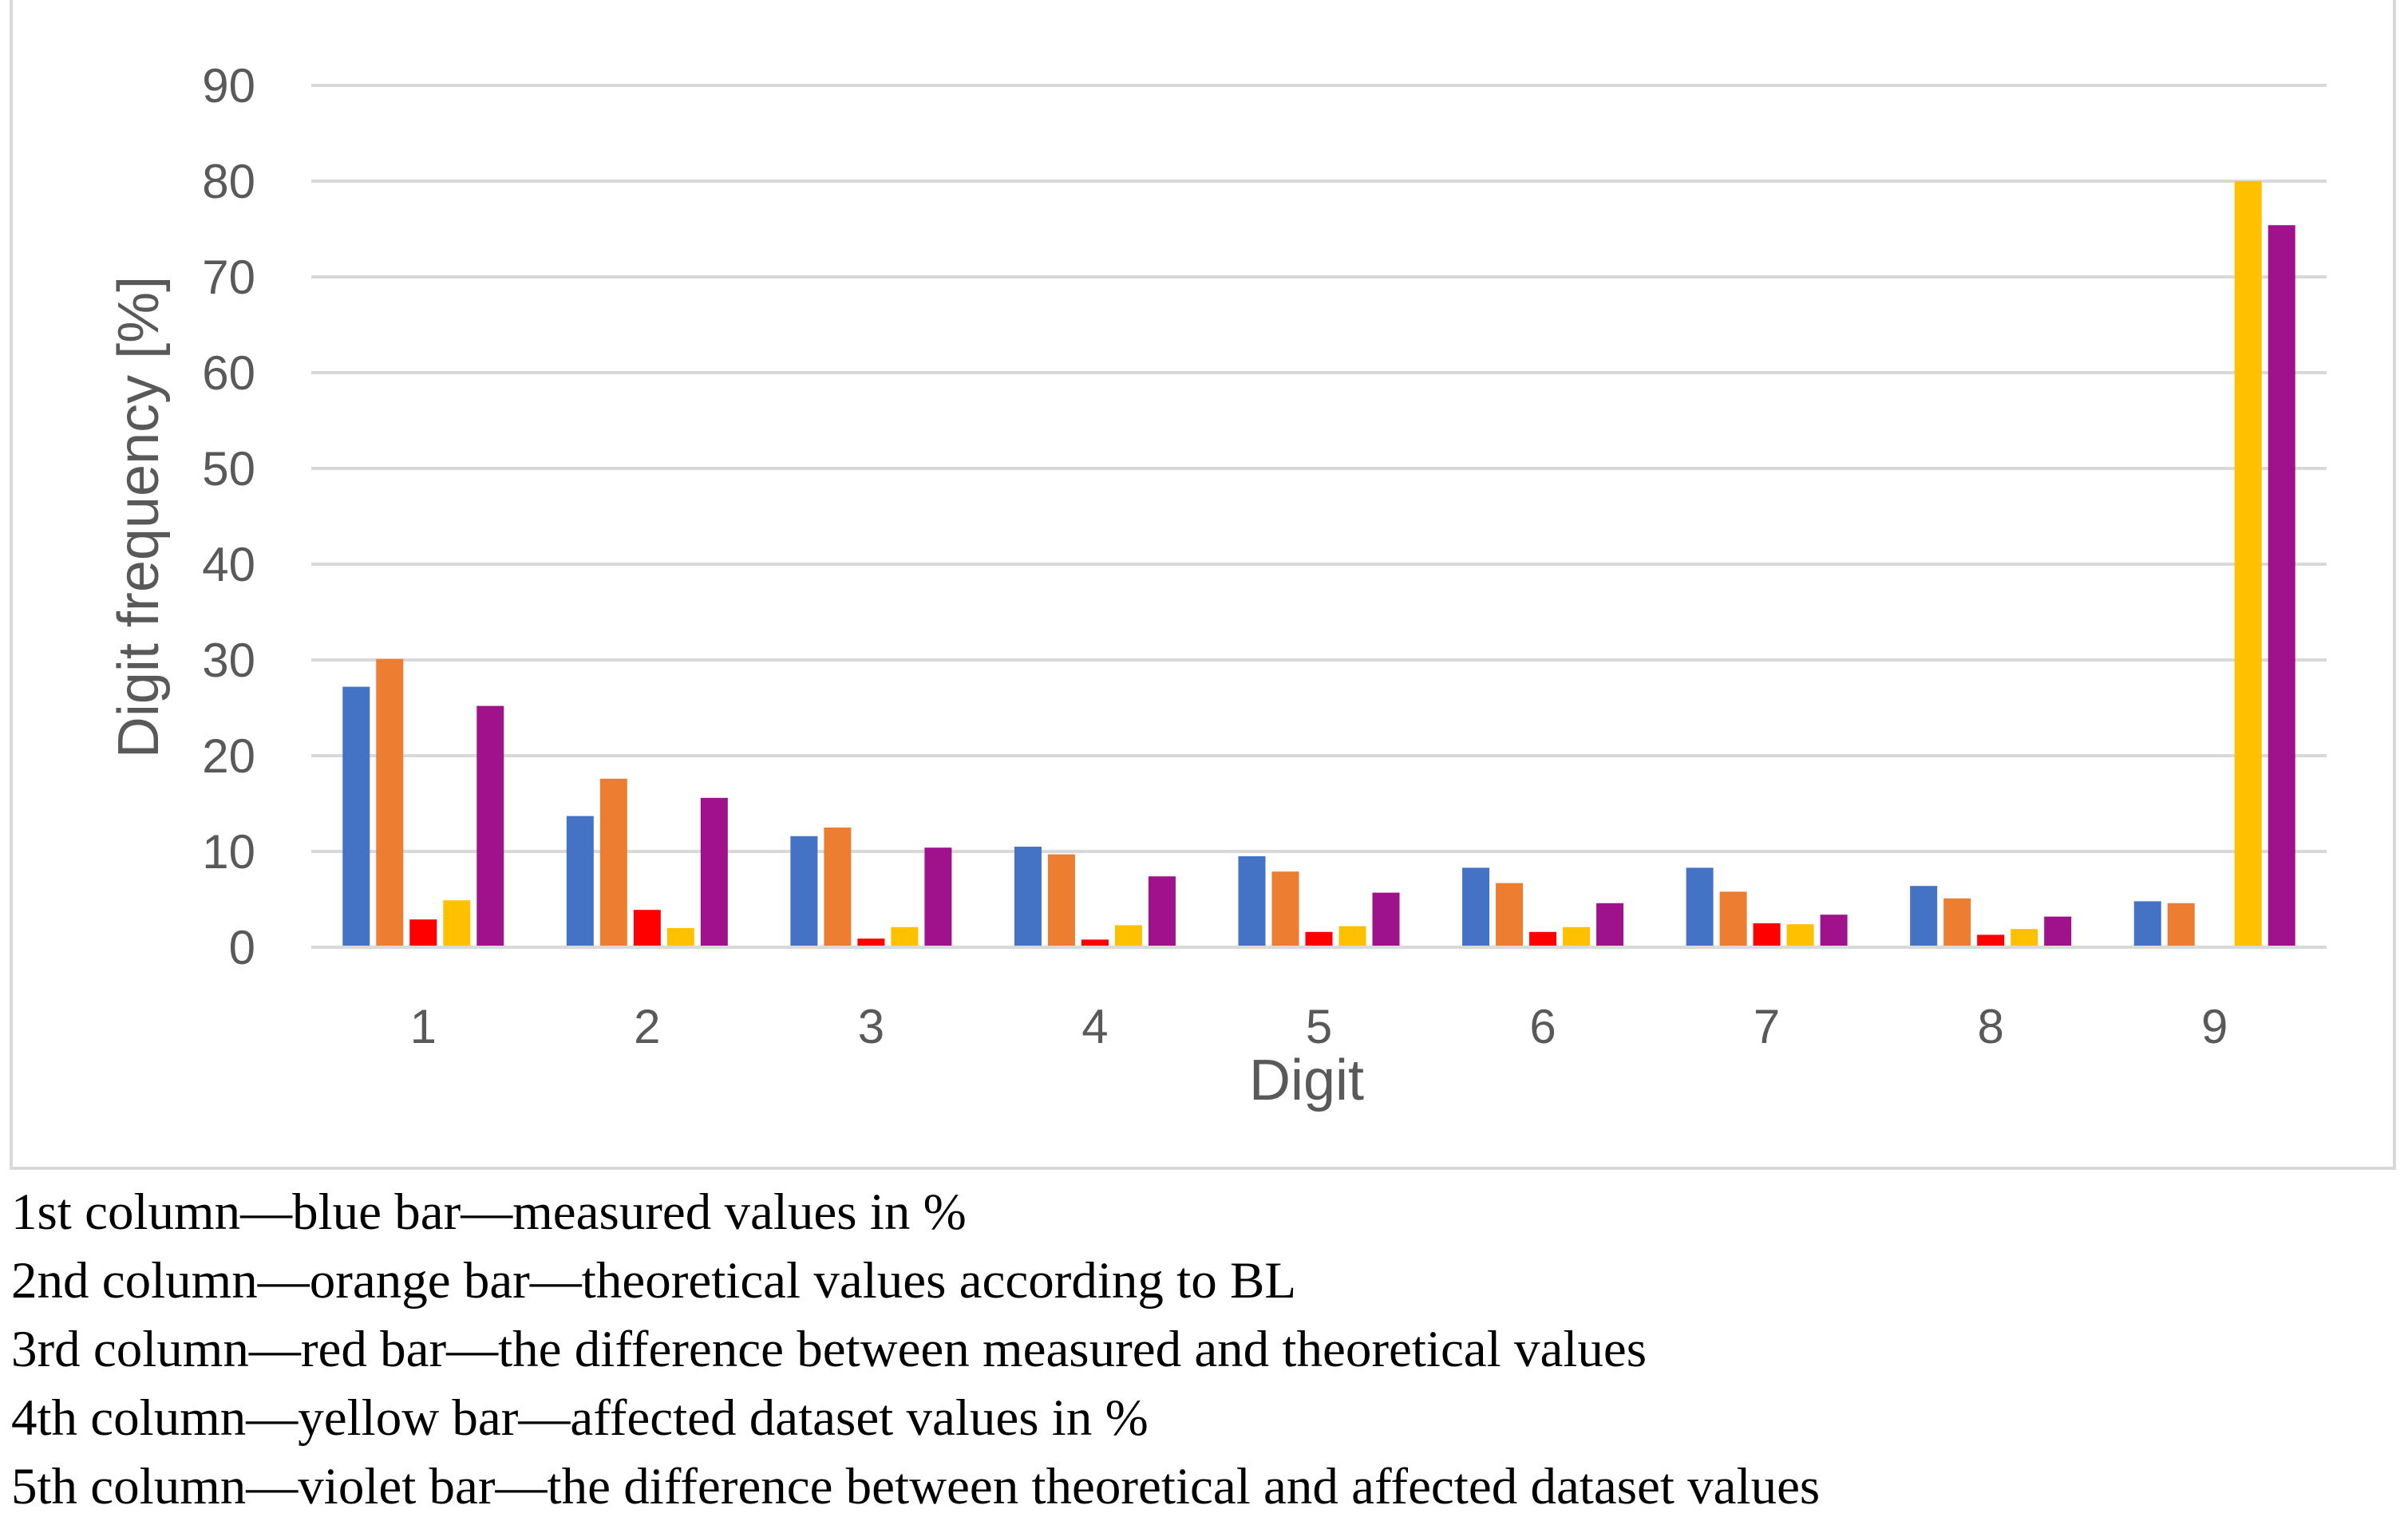 This screenshot has height=1521, width=2408. What do you see at coordinates (242, 948) in the screenshot?
I see `y-tick-label: 0` at bounding box center [242, 948].